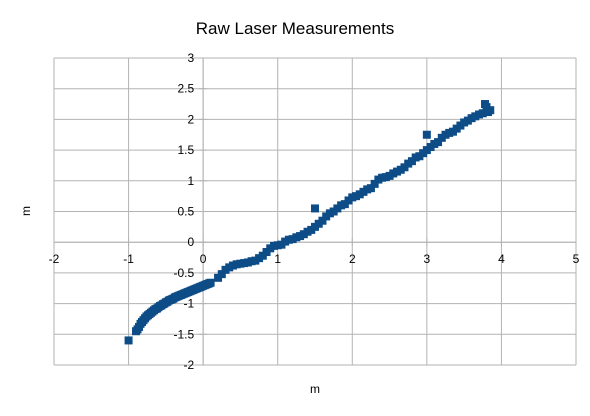 This screenshot has height=416, width=590. Describe the element at coordinates (427, 259) in the screenshot. I see `x-tick-label: 3` at that location.